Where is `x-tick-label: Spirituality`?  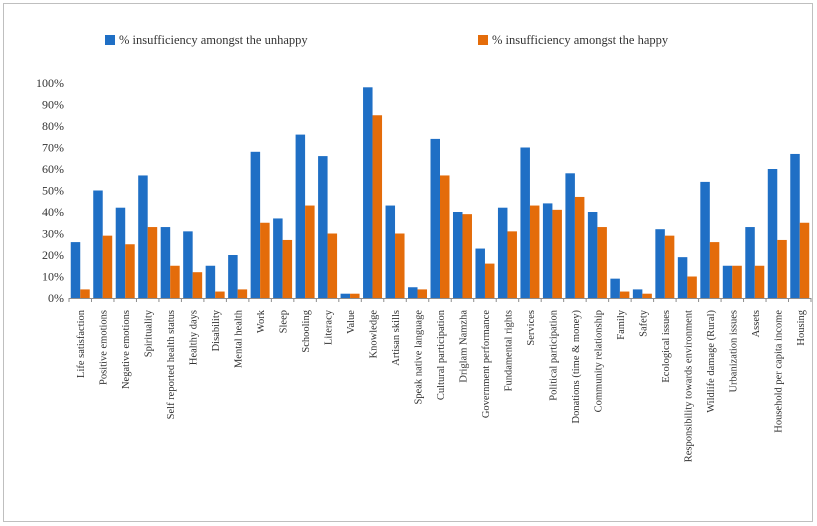
x-tick-label: Spirituality is located at coordinates (149, 333).